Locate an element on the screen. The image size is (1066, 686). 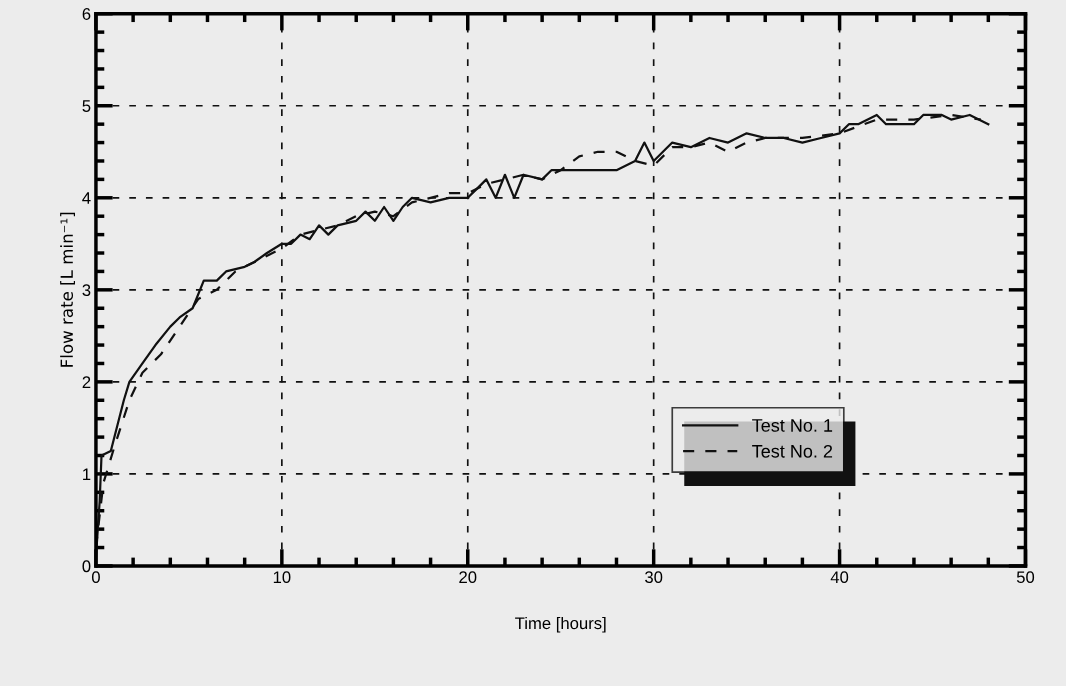
y-tick-label: 3 is located at coordinates (86, 290).